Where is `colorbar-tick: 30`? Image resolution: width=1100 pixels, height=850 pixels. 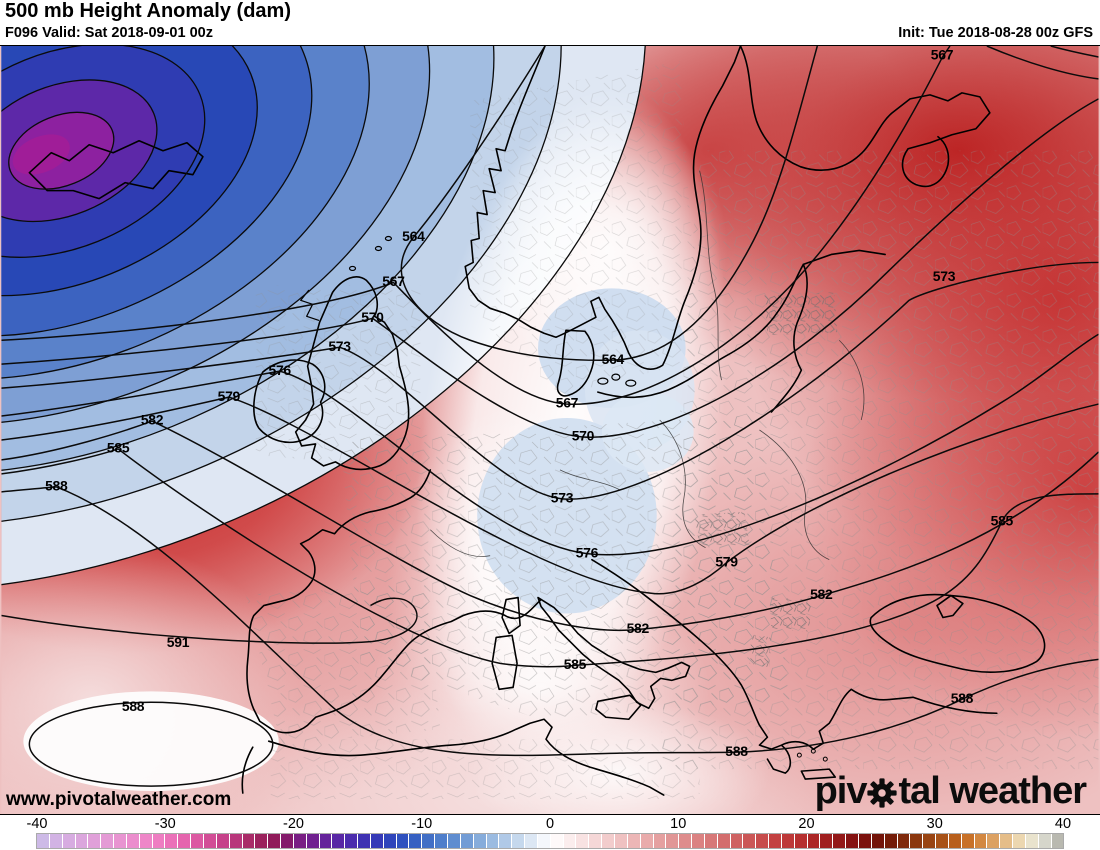 colorbar-tick: 30 is located at coordinates (934, 824).